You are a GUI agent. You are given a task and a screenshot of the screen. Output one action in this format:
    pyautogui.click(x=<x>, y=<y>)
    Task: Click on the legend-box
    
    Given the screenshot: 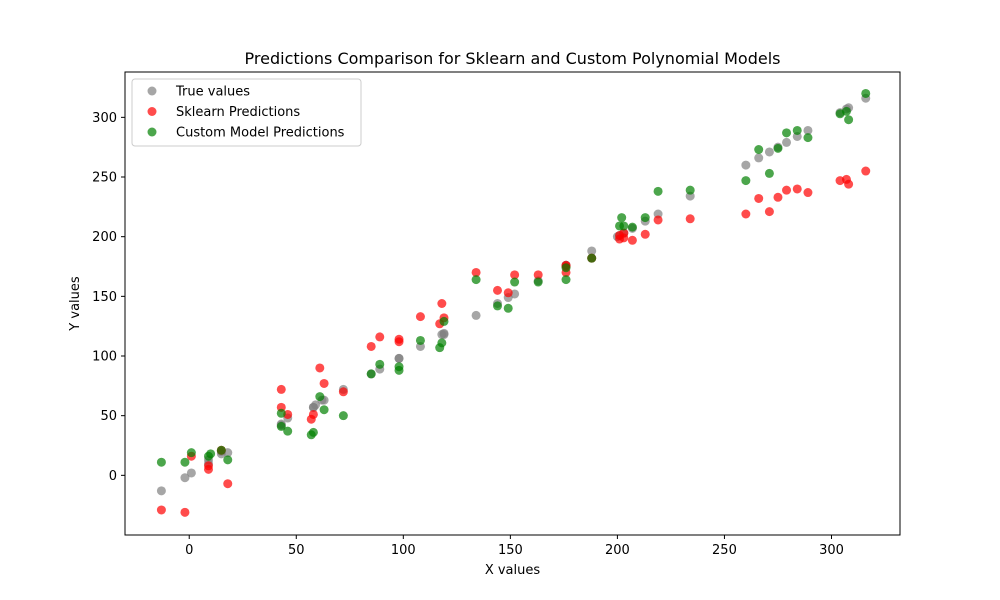 What is the action you would take?
    pyautogui.click(x=246, y=112)
    